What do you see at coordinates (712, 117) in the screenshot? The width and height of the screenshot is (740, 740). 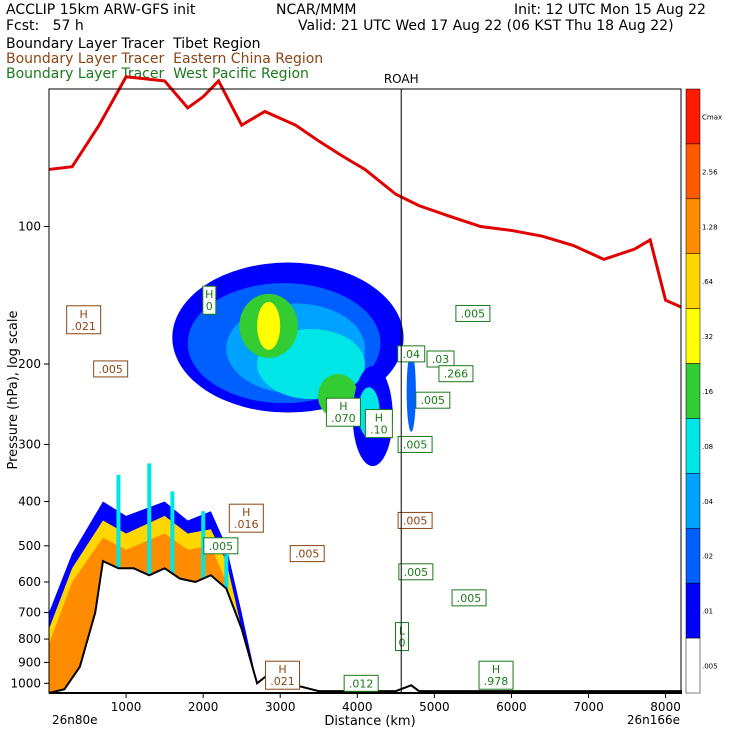 I see `colorbar-label-0: Cmax` at bounding box center [712, 117].